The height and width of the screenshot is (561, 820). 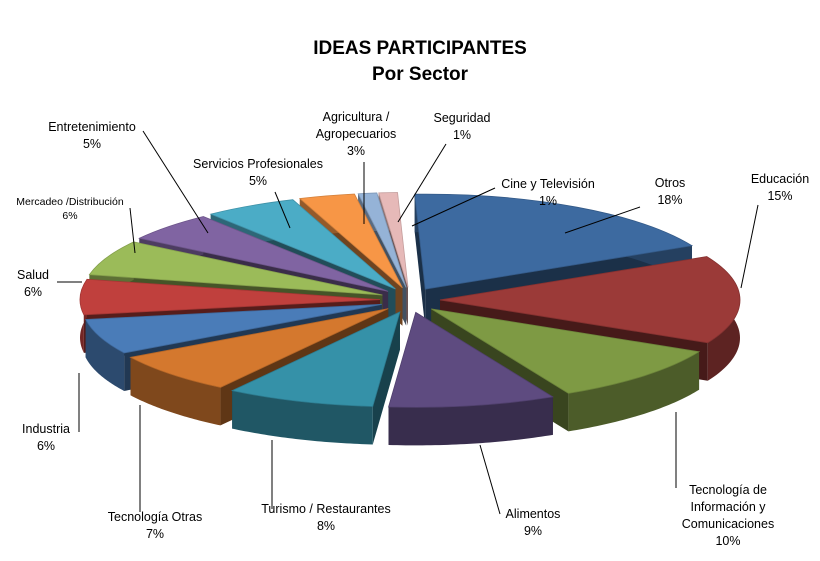 What do you see at coordinates (420, 74) in the screenshot?
I see `chart-subtitle: Por Sector` at bounding box center [420, 74].